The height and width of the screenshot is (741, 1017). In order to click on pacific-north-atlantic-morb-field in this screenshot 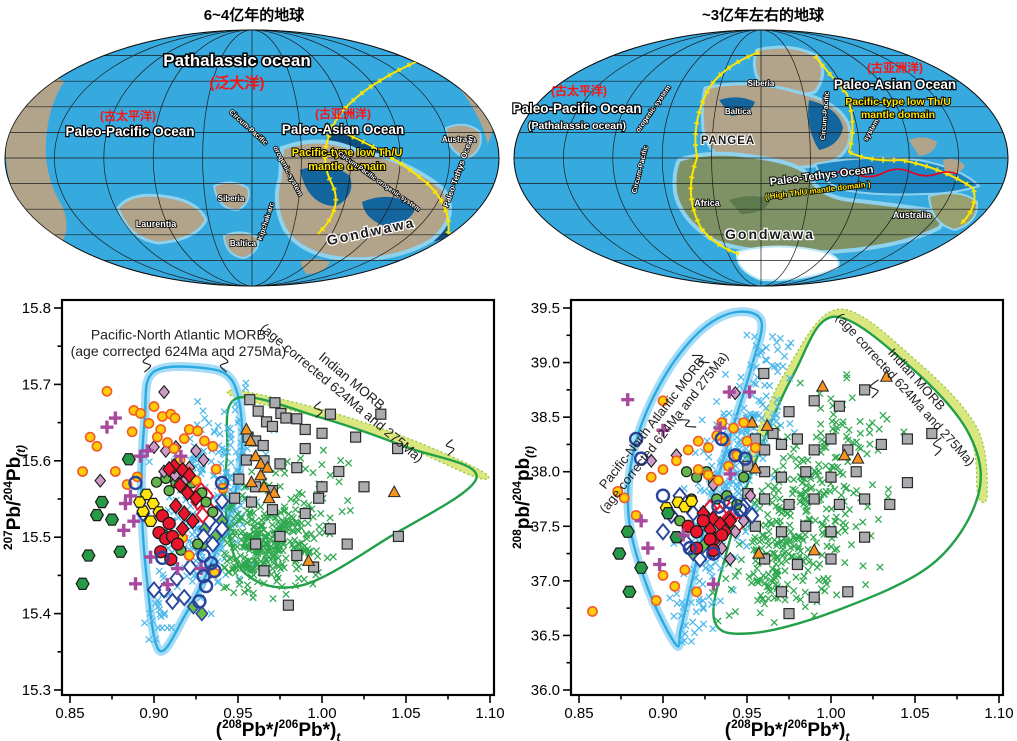, I will do `click(695, 479)`.